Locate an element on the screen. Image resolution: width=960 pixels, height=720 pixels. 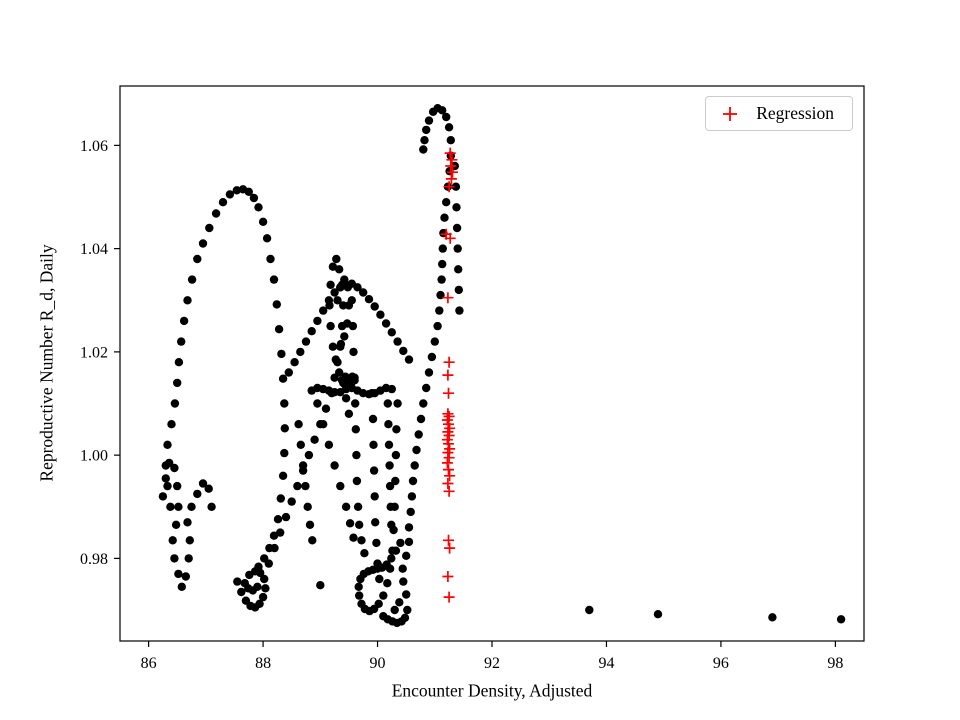
regression-plus-icon is located at coordinates (730, 113).